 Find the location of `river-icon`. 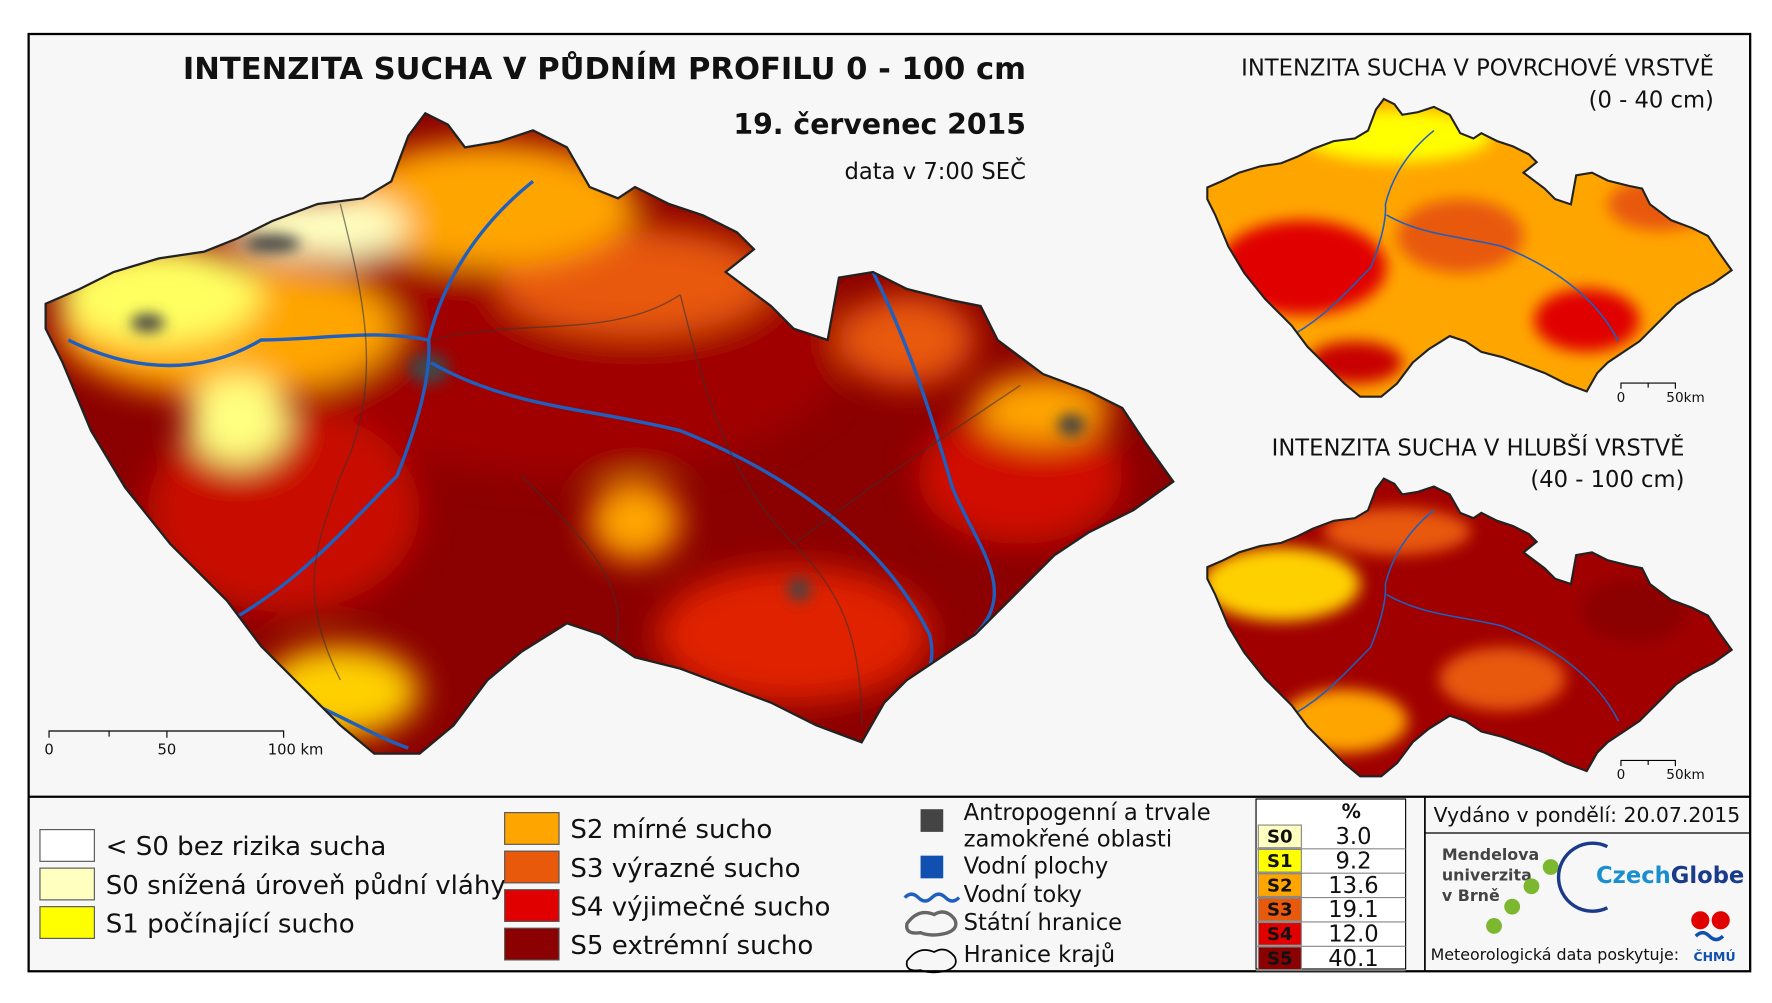

river-icon is located at coordinates (932, 897).